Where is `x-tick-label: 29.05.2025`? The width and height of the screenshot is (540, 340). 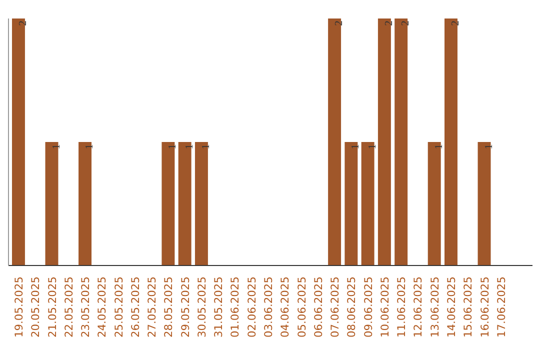
x-tick-label: 29.05.2025 is located at coordinates (185, 307).